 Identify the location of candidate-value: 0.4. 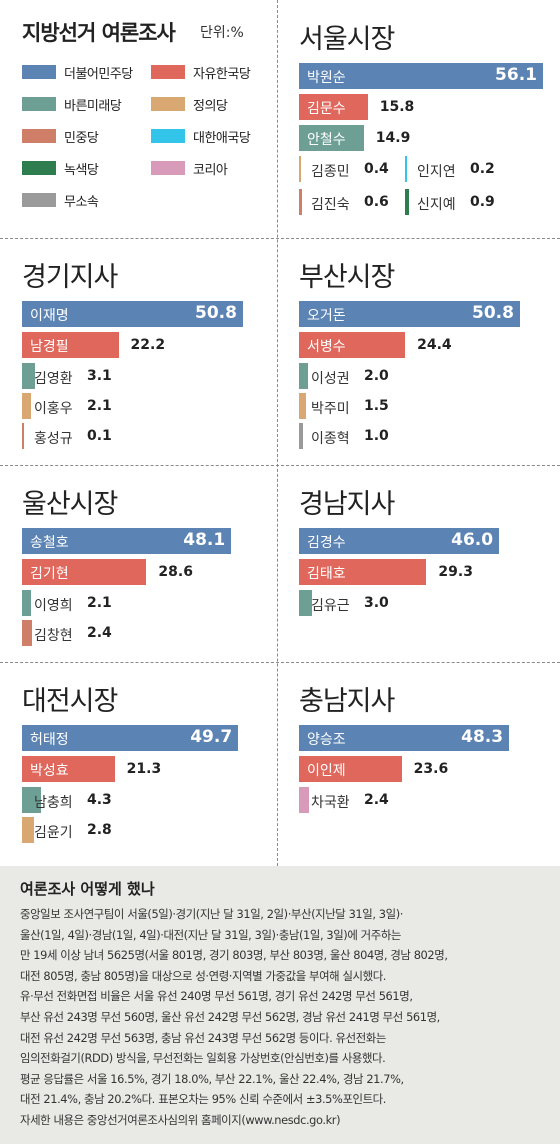
(376, 169).